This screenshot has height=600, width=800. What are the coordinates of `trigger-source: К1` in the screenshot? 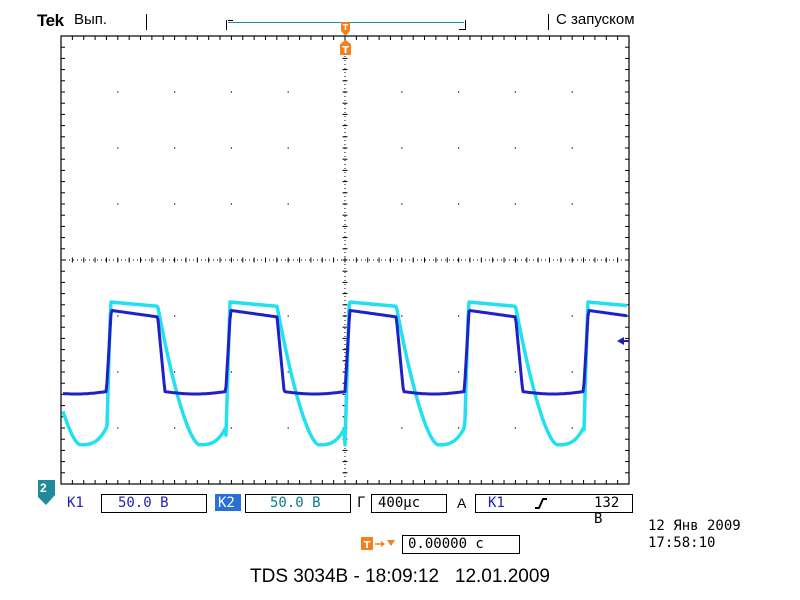 It's located at (496, 503).